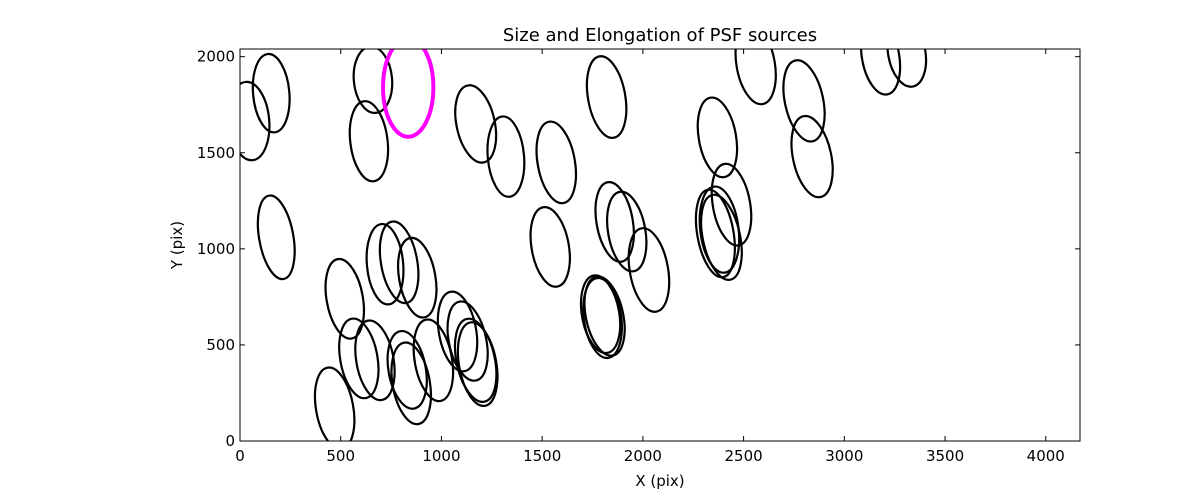 The image size is (1200, 490). I want to click on highlight-source-marker, so click(408, 94).